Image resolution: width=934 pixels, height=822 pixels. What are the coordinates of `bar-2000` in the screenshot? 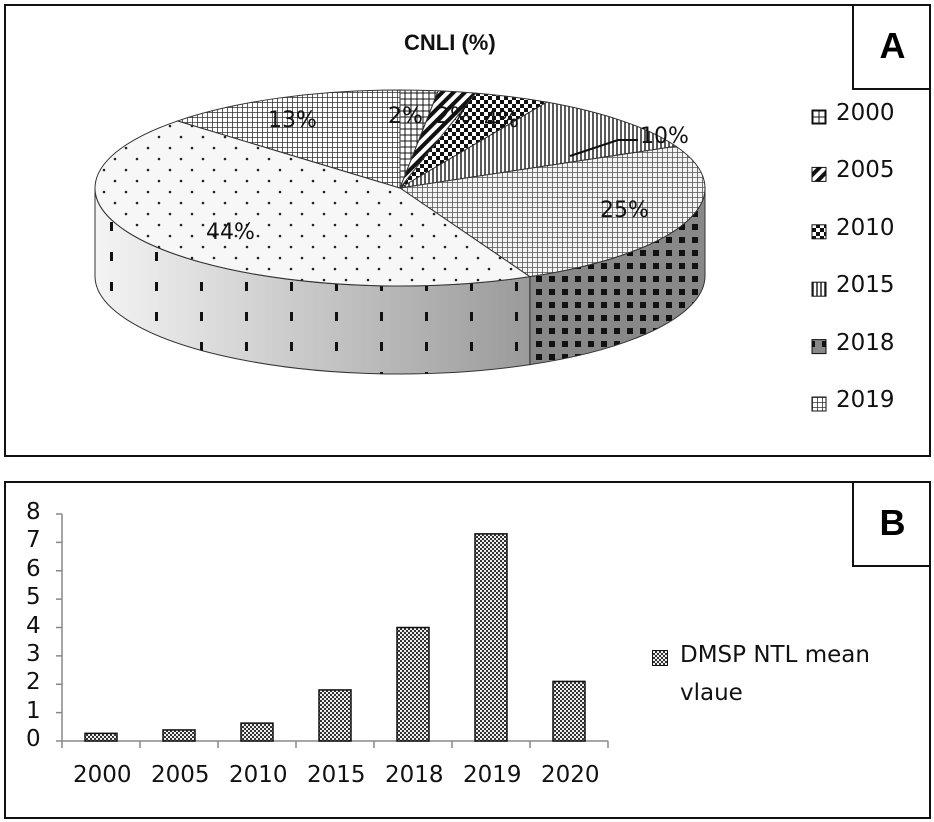 It's located at (101, 737).